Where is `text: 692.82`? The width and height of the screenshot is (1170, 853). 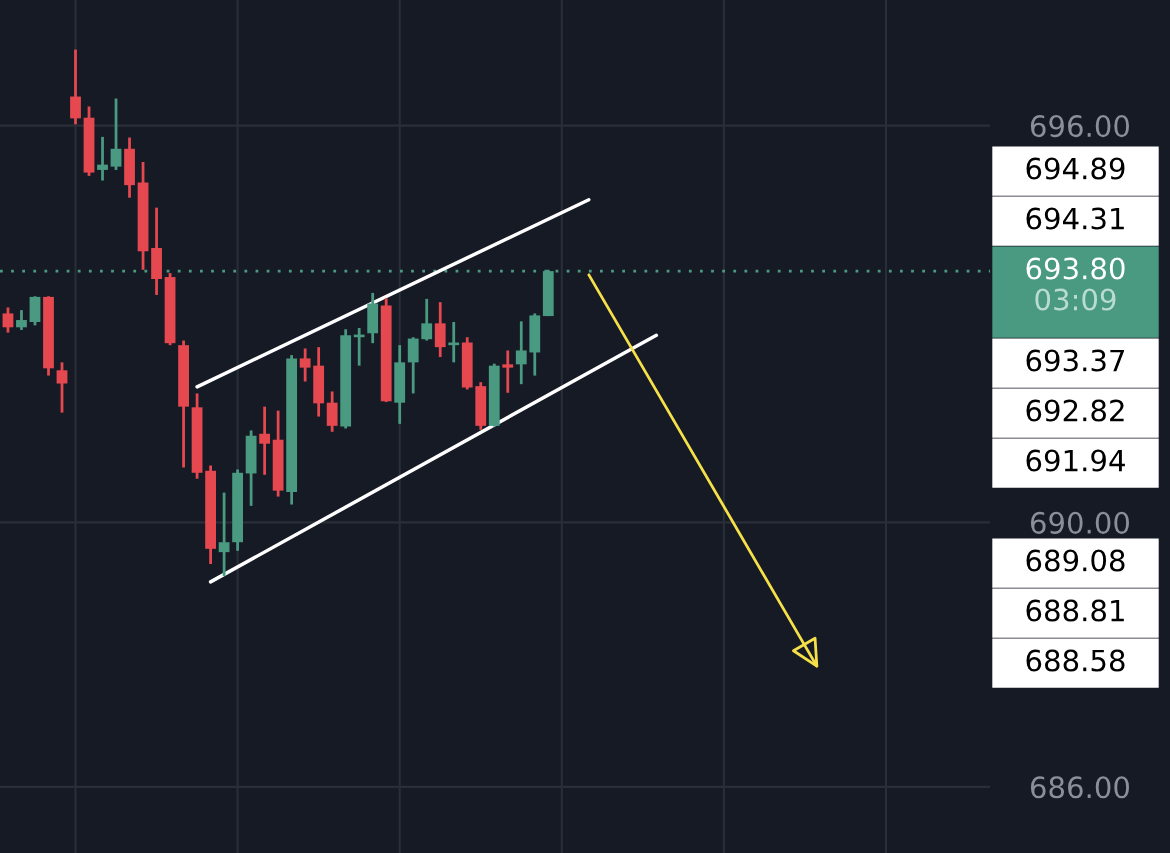
text: 692.82 is located at coordinates (1075, 410).